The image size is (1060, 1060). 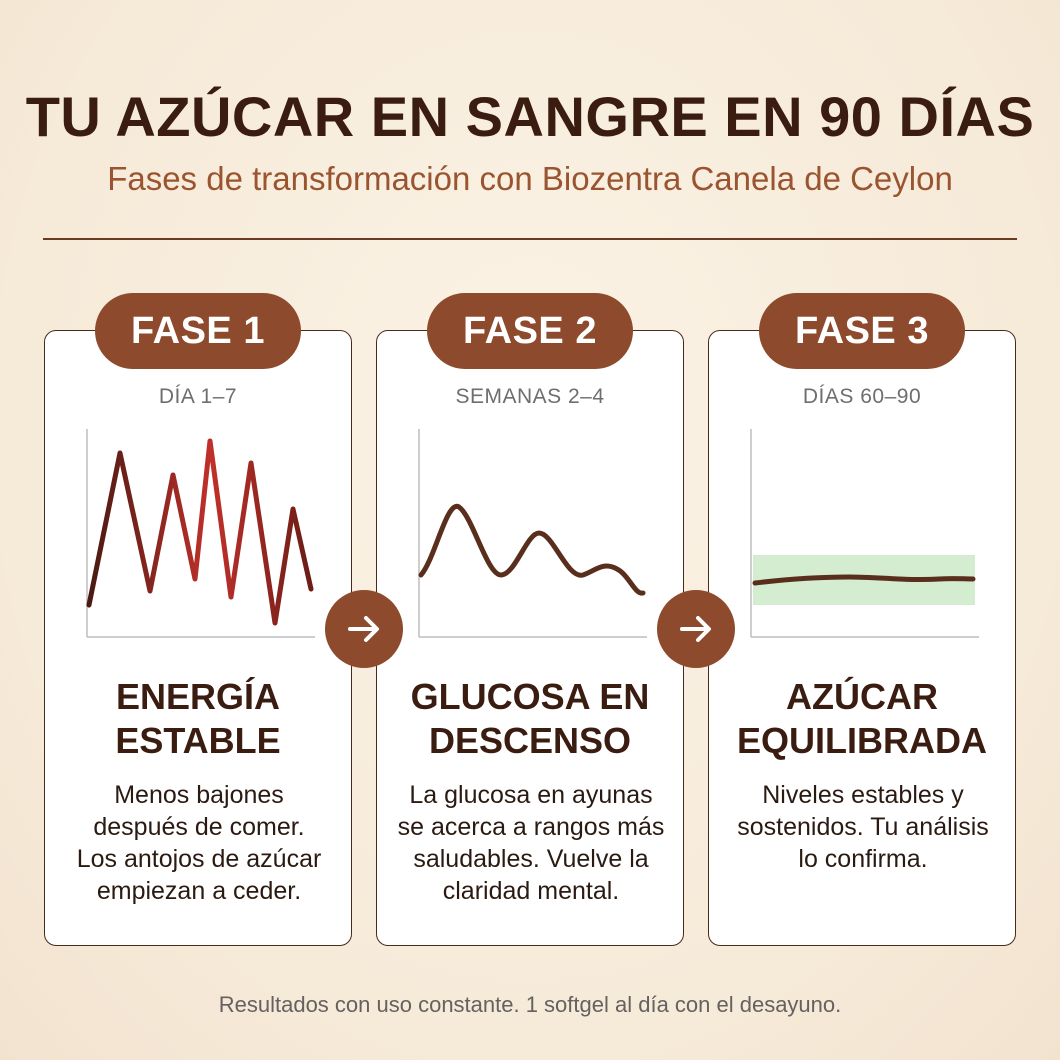 I want to click on header-divider, so click(x=530, y=239).